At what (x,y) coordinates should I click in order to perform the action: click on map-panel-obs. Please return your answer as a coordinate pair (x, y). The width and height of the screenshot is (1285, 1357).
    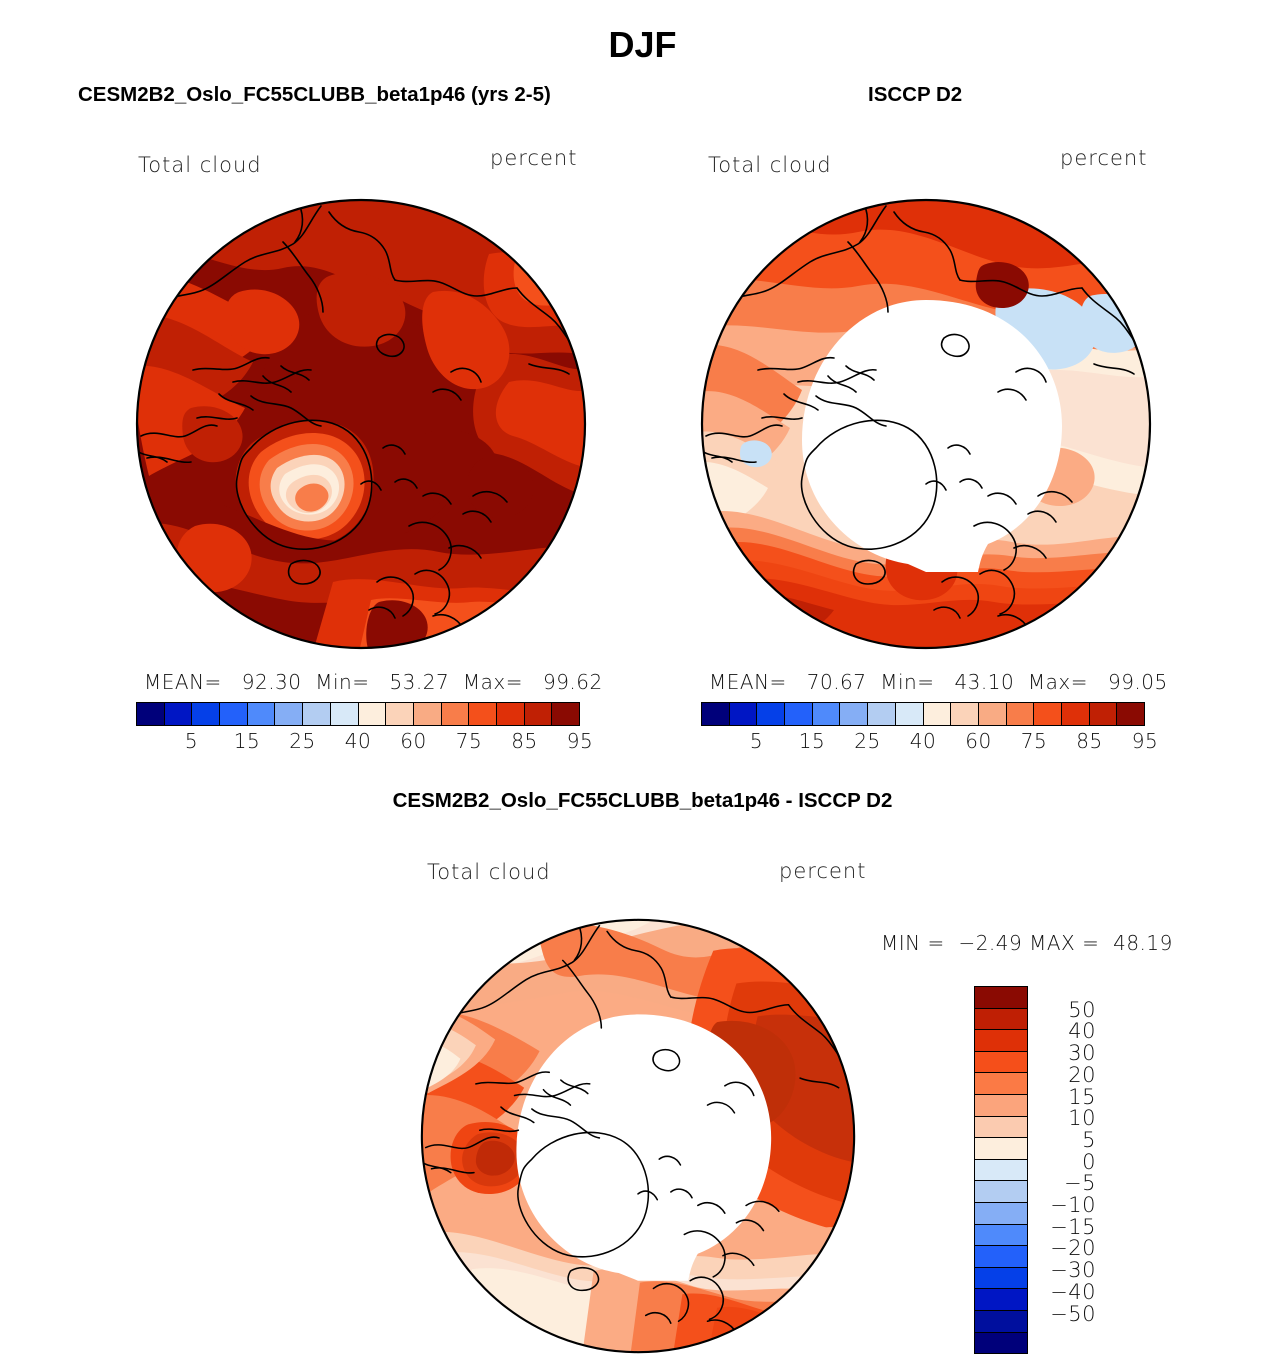
    Looking at the image, I should click on (926, 424).